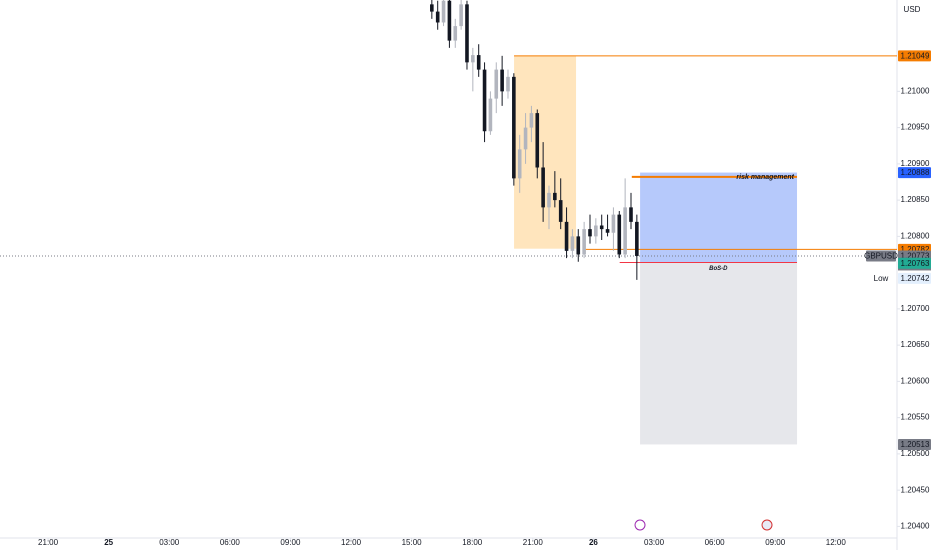 This screenshot has width=932, height=550. I want to click on x-tick-label: 26, so click(593, 542).